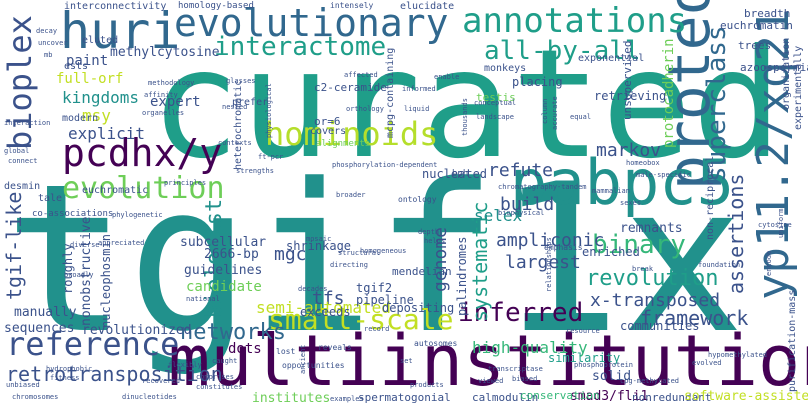 Image resolution: width=808 pixels, height=404 pixels. I want to click on word-enriched: enriched, so click(611, 252).